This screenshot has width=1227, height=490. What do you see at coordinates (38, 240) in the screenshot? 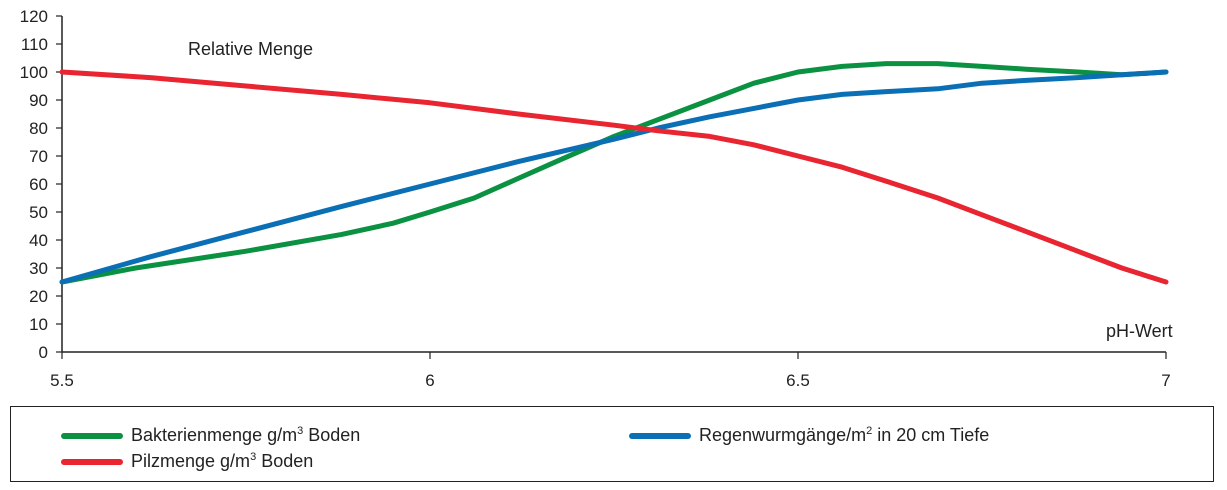
I see `y-tick-label: 40` at bounding box center [38, 240].